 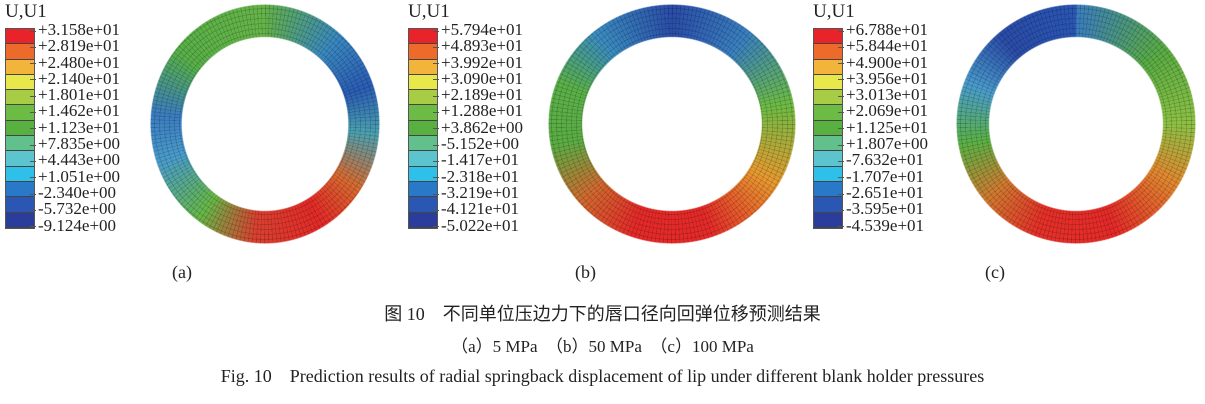 What do you see at coordinates (79, 95) in the screenshot?
I see `colorbar-label: +1.801e+01` at bounding box center [79, 95].